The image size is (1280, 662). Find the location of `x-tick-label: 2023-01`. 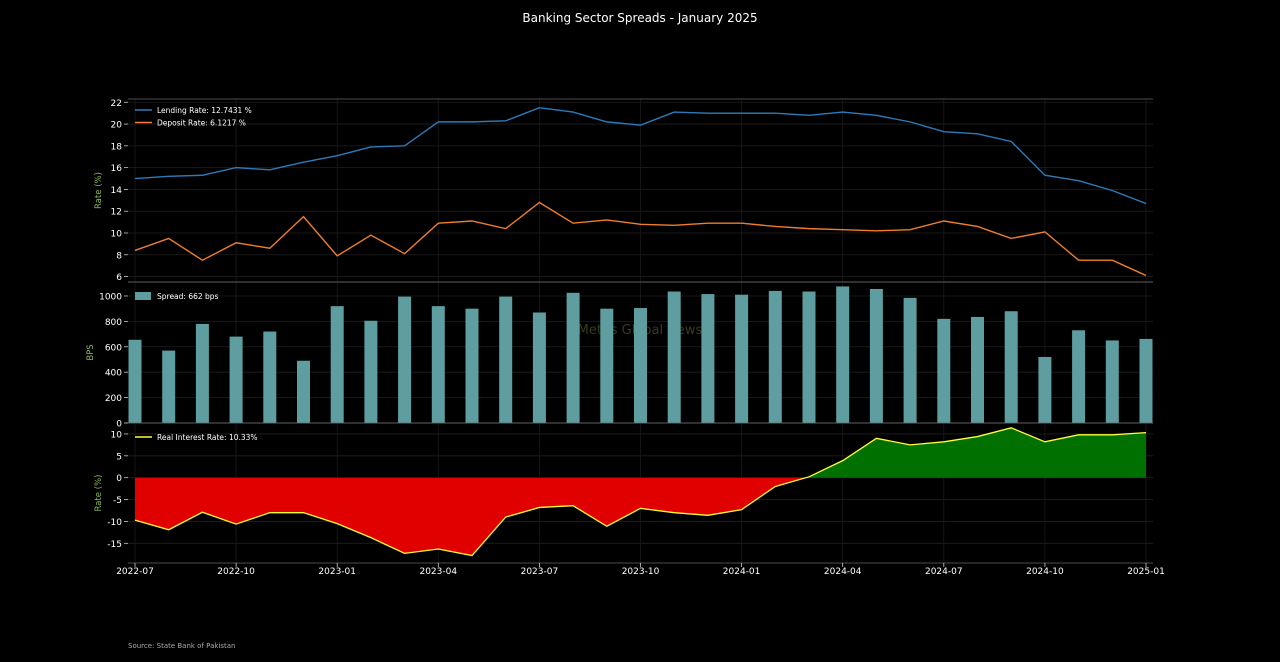

x-tick-label: 2023-01 is located at coordinates (337, 572).